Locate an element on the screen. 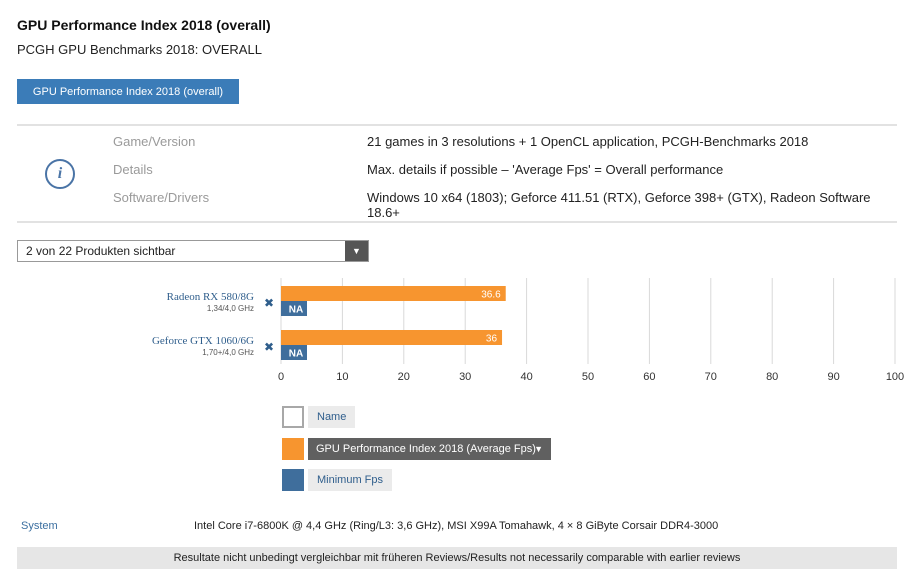  category-sublabel: 1,34/4,0 GHz is located at coordinates (230, 308).